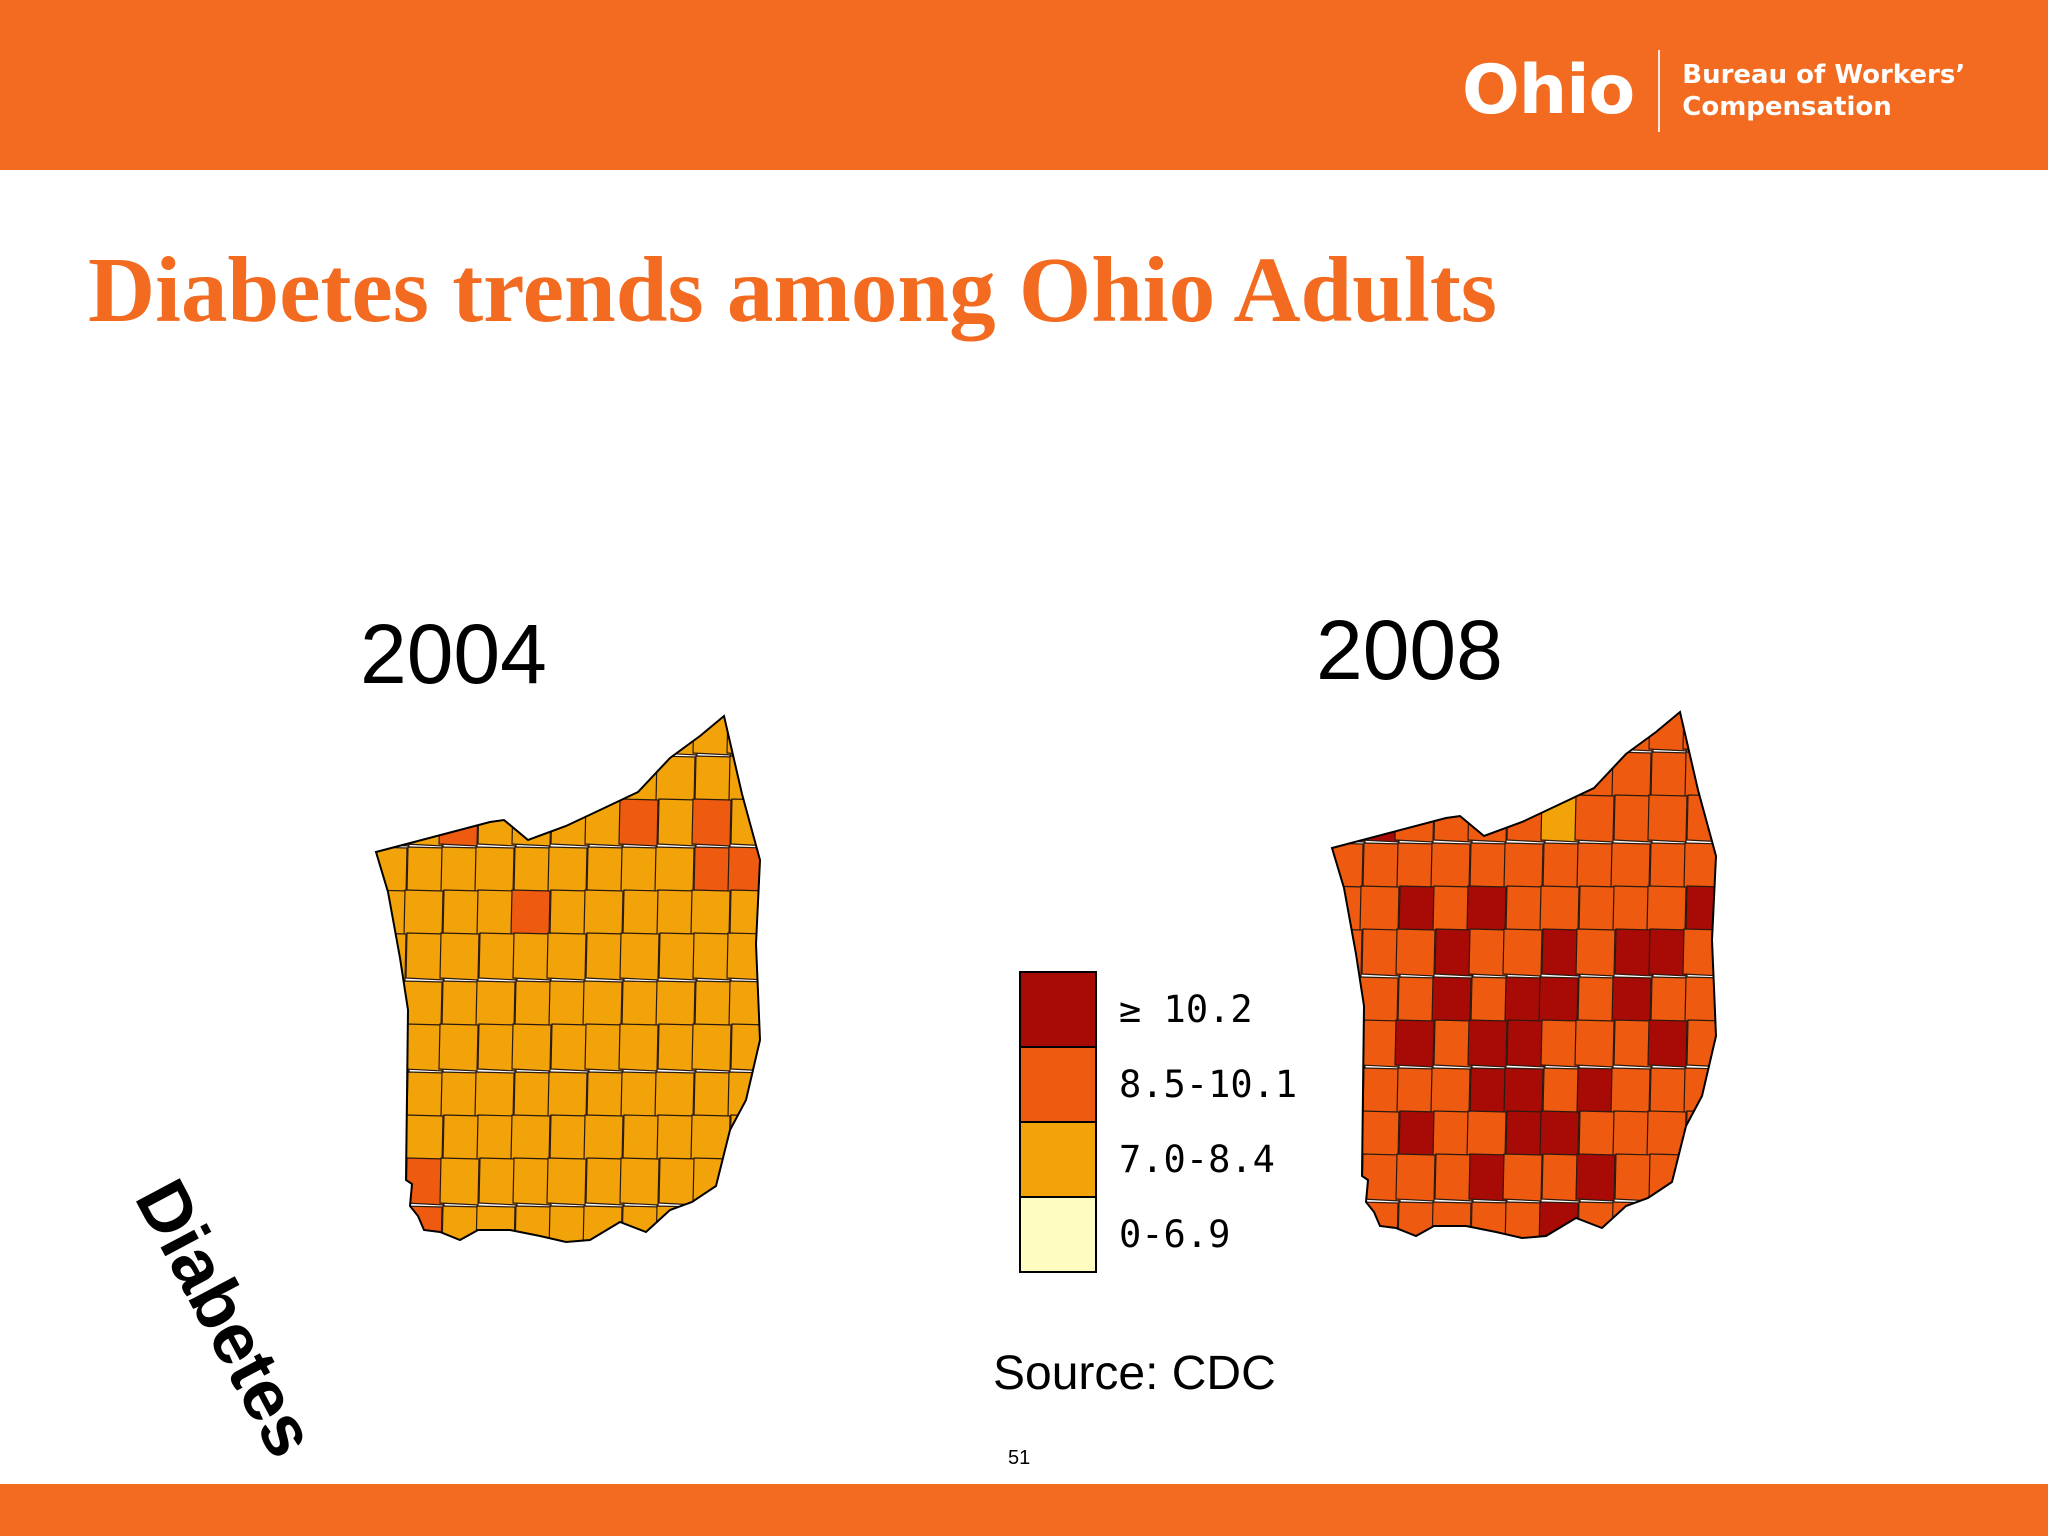 This screenshot has height=1536, width=2048. Describe the element at coordinates (1548, 90) in the screenshot. I see `logo-wordmark: Ohio` at that location.